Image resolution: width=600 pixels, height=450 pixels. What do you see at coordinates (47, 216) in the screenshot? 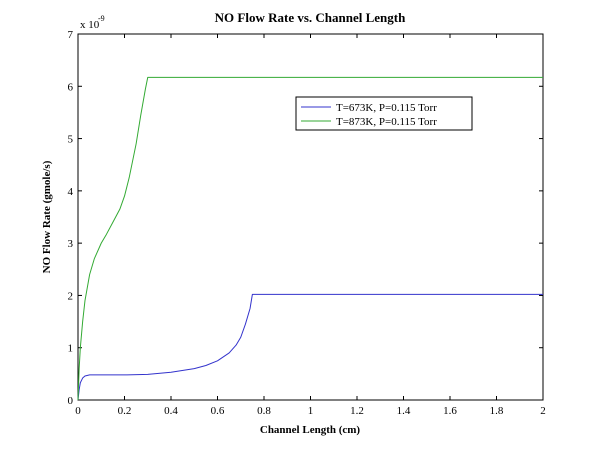
I see `y-axis-label: NO Flow Rate (gmole/s)` at bounding box center [47, 216].